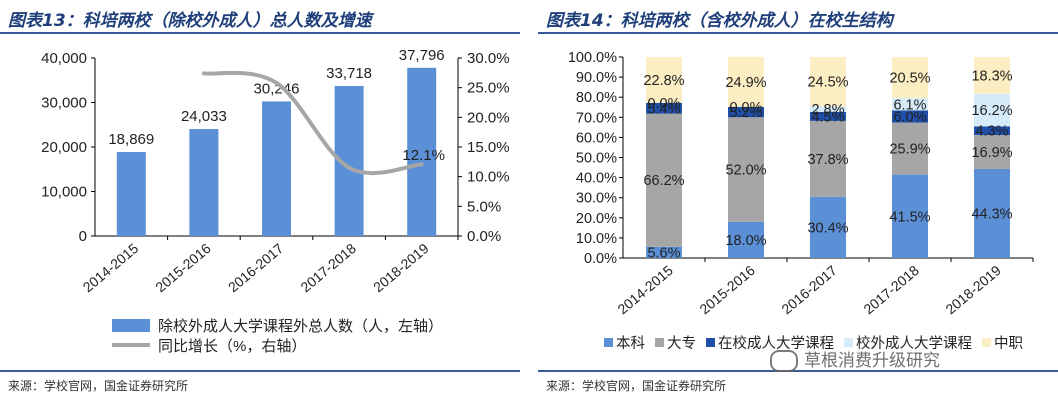 The width and height of the screenshot is (1058, 407). Describe the element at coordinates (190, 21) in the screenshot. I see `chart-title: 图表13：科培两校（除校外成人）总人数及增速` at that location.